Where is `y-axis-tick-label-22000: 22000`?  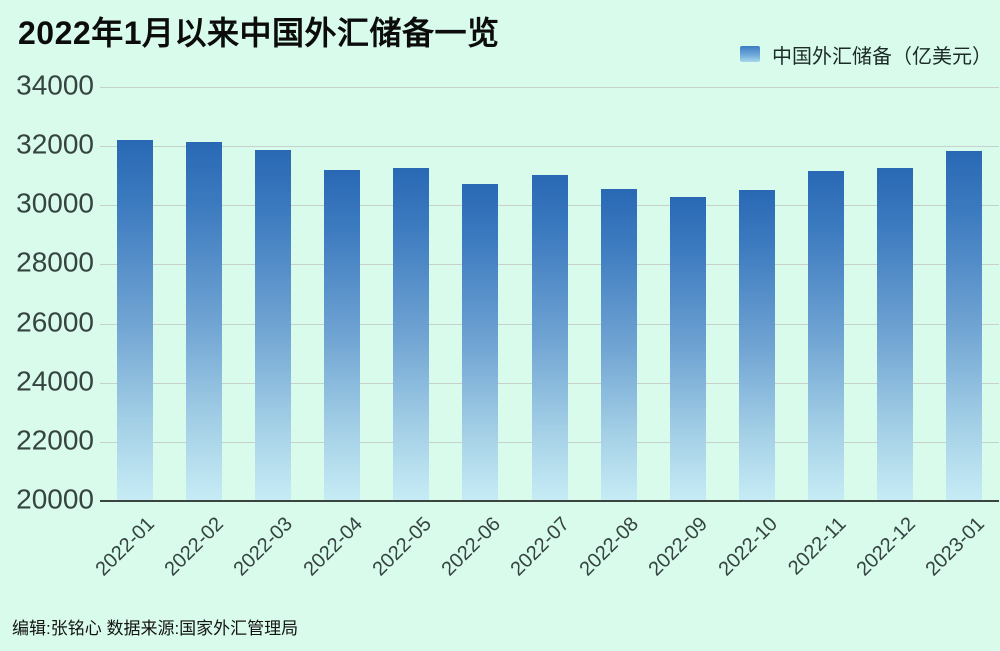
y-axis-tick-label-22000: 22000 is located at coordinates (55, 440).